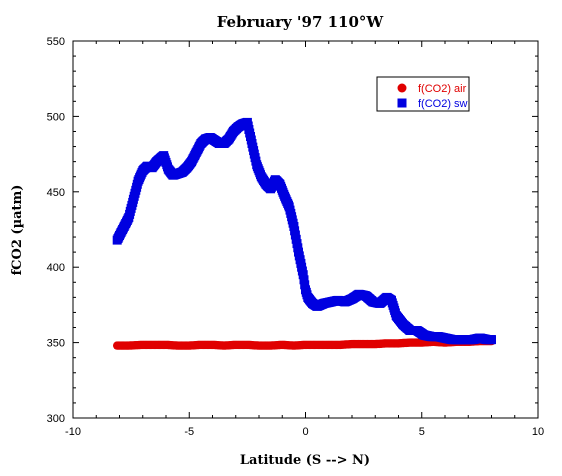  Describe the element at coordinates (56, 230) in the screenshot. I see `y-tick-labels: 300 350 400 450 500 550` at that location.